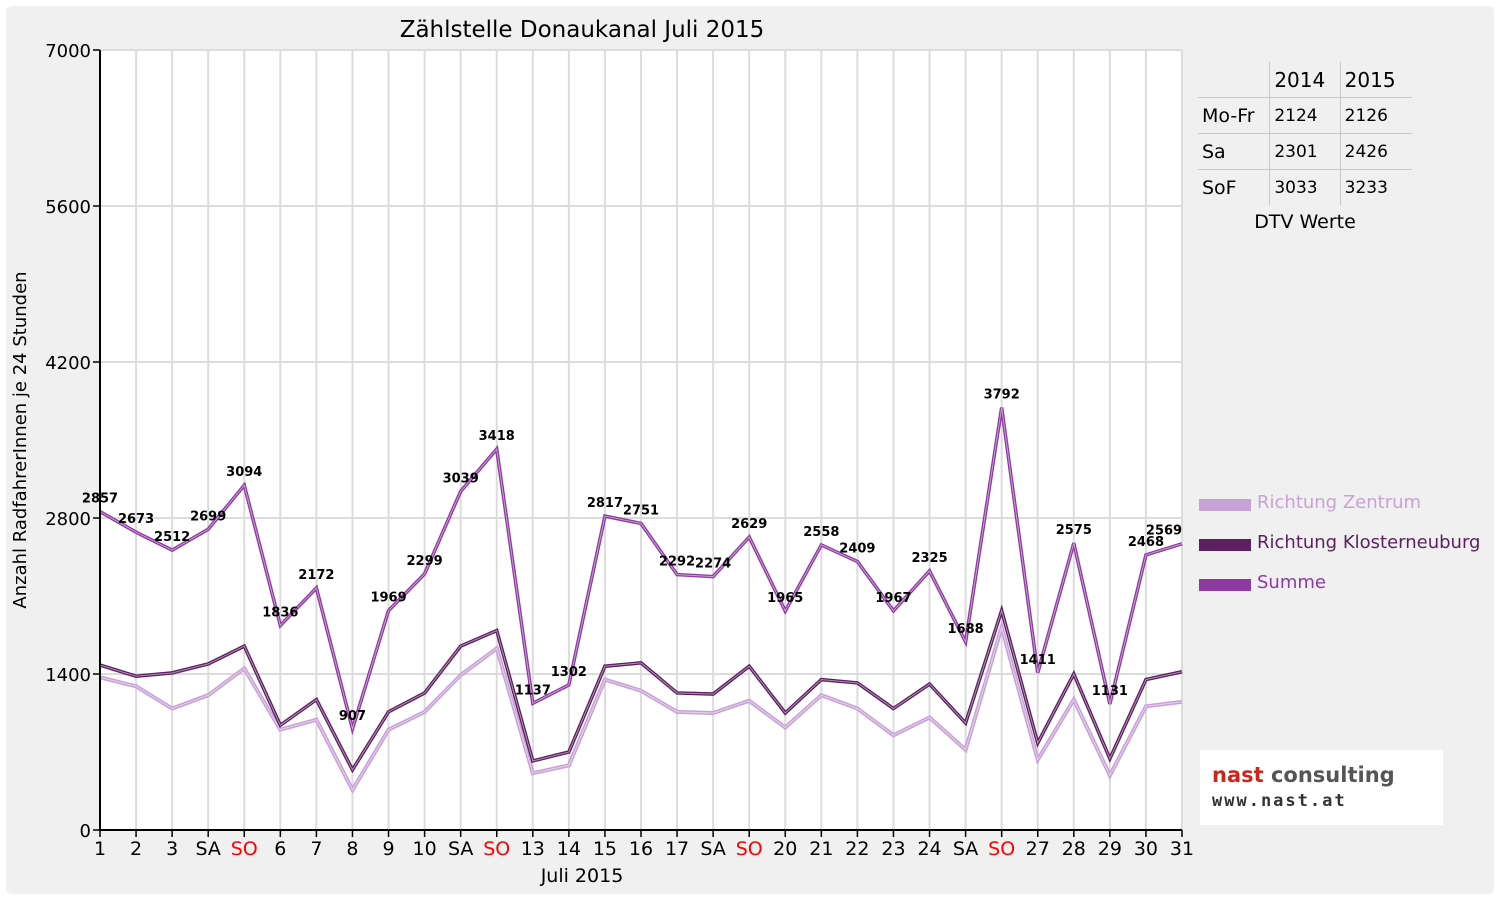 This screenshot has width=1500, height=904. Describe the element at coordinates (172, 537) in the screenshot. I see `data-label: 2512` at that location.